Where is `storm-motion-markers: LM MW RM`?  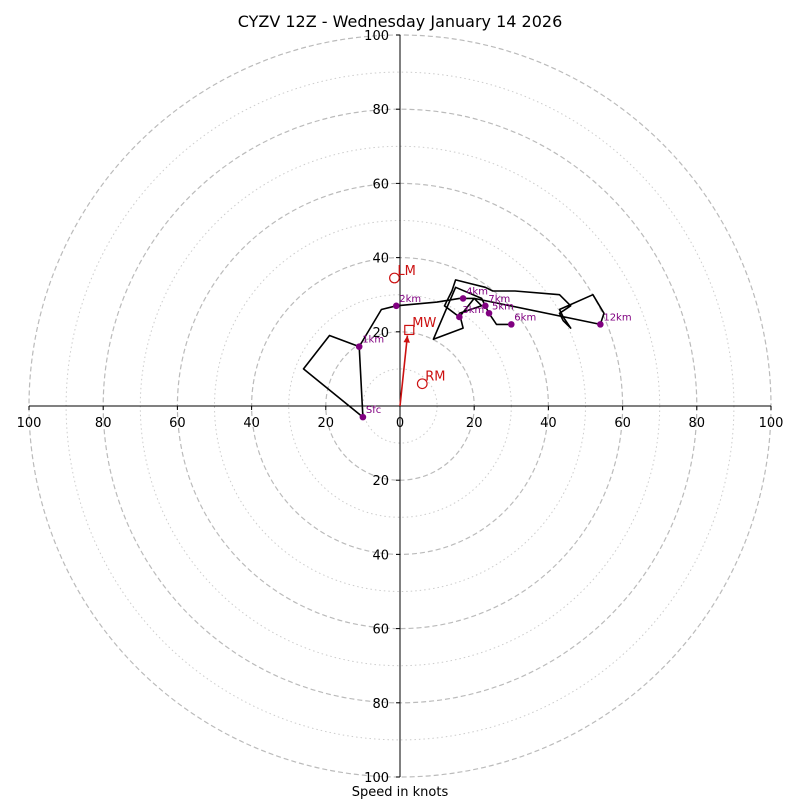
storm-motion-markers: LM MW RM is located at coordinates (417, 335).